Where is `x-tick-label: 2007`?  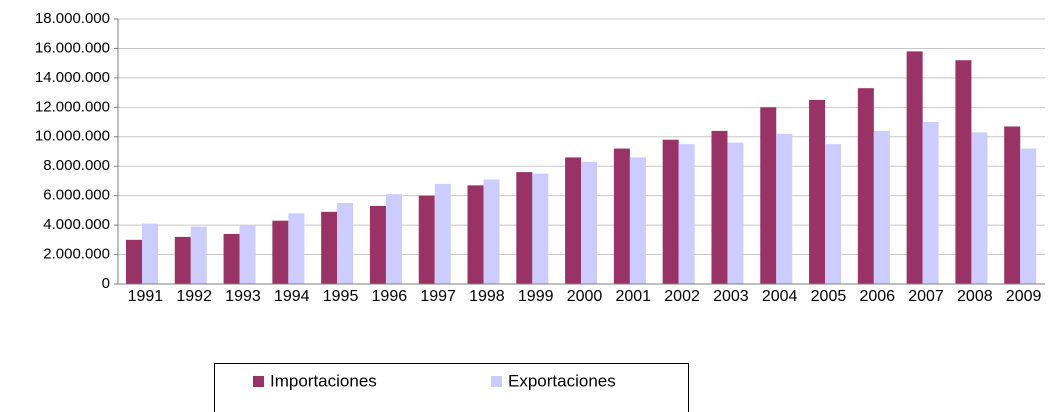
x-tick-label: 2007 is located at coordinates (926, 296).